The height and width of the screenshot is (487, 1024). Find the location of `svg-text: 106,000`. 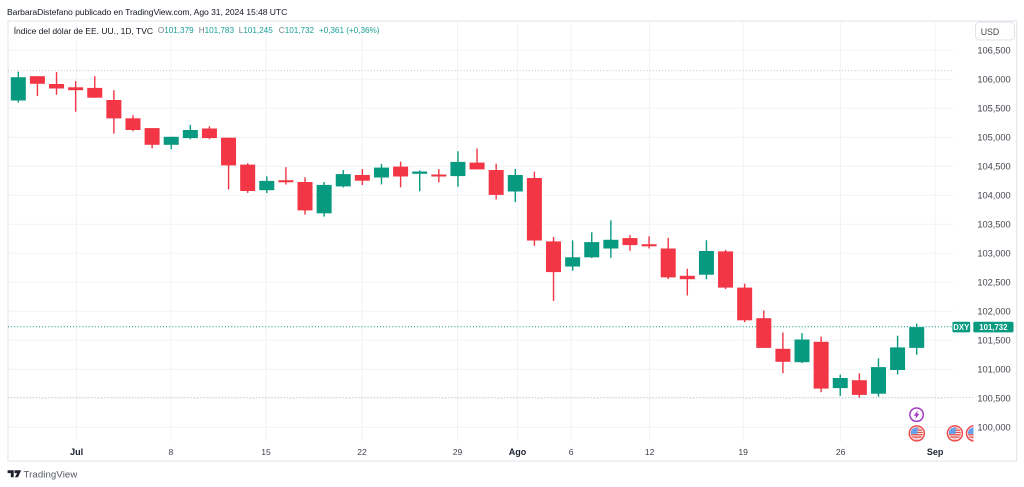

svg-text: 106,000 is located at coordinates (993, 79).